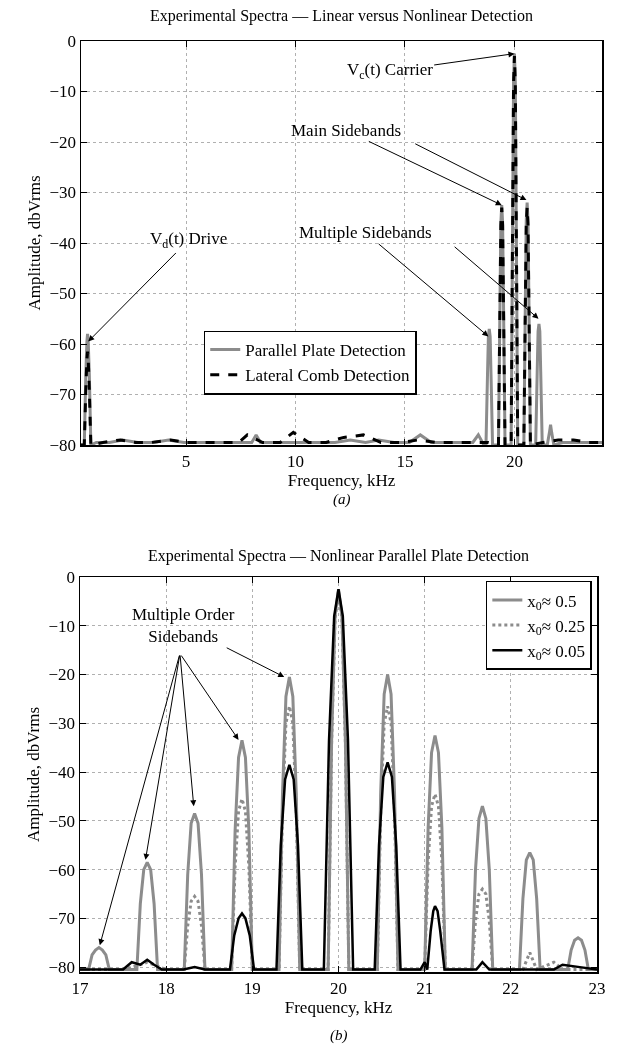  What do you see at coordinates (166, 988) in the screenshot?
I see `x-tick-label: 18` at bounding box center [166, 988].